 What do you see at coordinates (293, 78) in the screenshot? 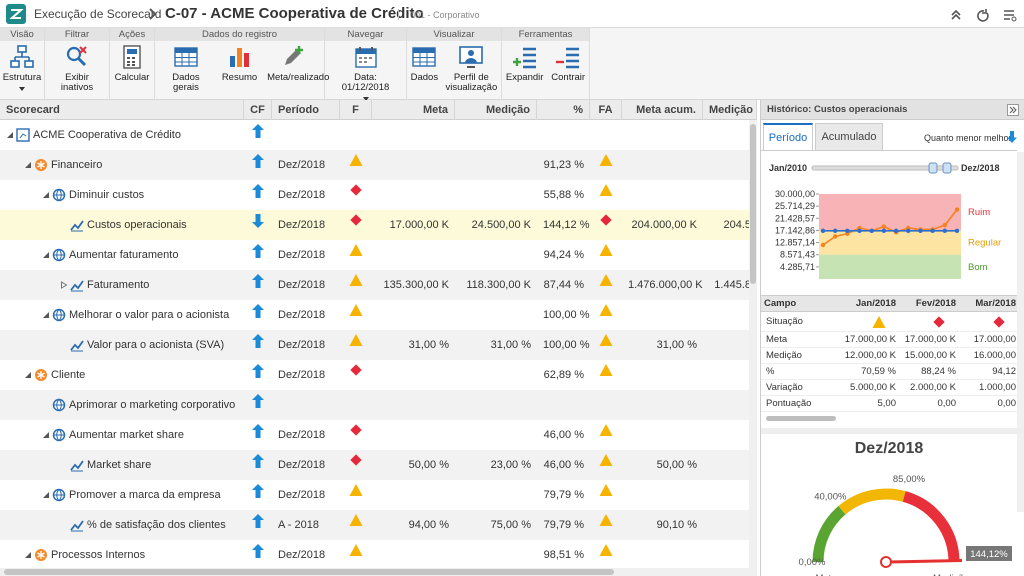
I see `button-label: Meta/realizado` at bounding box center [293, 78].